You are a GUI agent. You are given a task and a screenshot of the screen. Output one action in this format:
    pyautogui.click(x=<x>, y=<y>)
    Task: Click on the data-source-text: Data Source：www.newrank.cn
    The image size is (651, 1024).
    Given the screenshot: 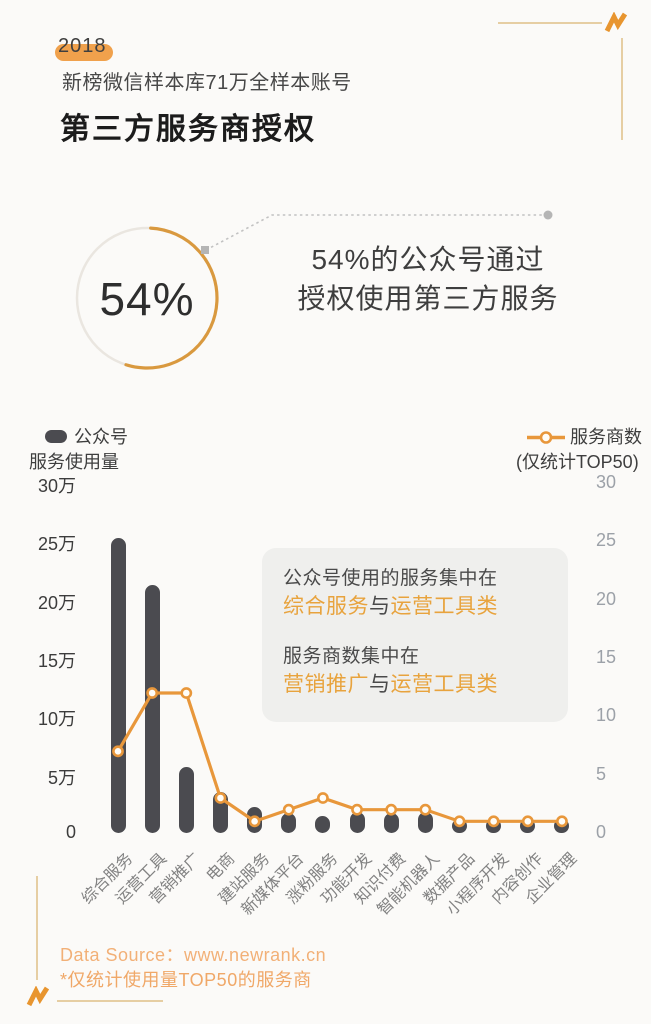 What is the action you would take?
    pyautogui.click(x=193, y=955)
    